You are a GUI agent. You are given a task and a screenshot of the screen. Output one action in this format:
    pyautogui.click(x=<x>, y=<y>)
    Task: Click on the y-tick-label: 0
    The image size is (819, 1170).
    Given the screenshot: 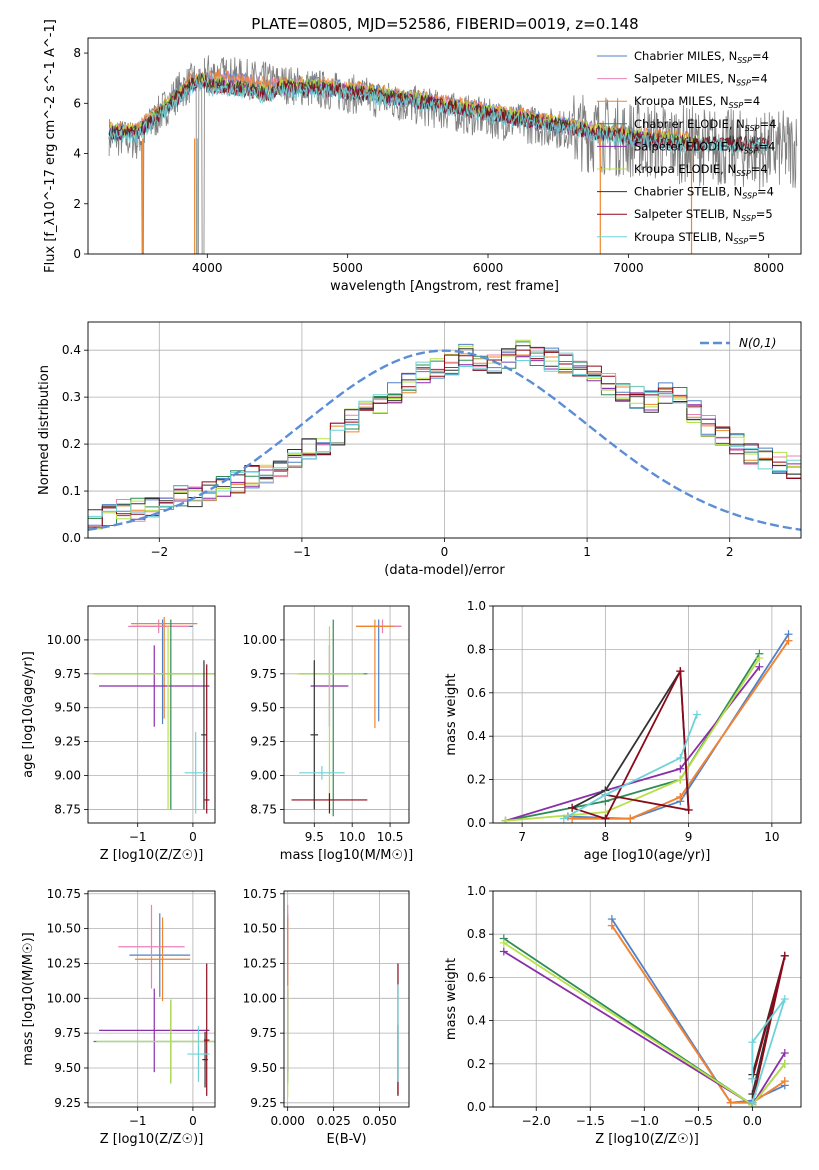 What is the action you would take?
    pyautogui.click(x=77, y=254)
    